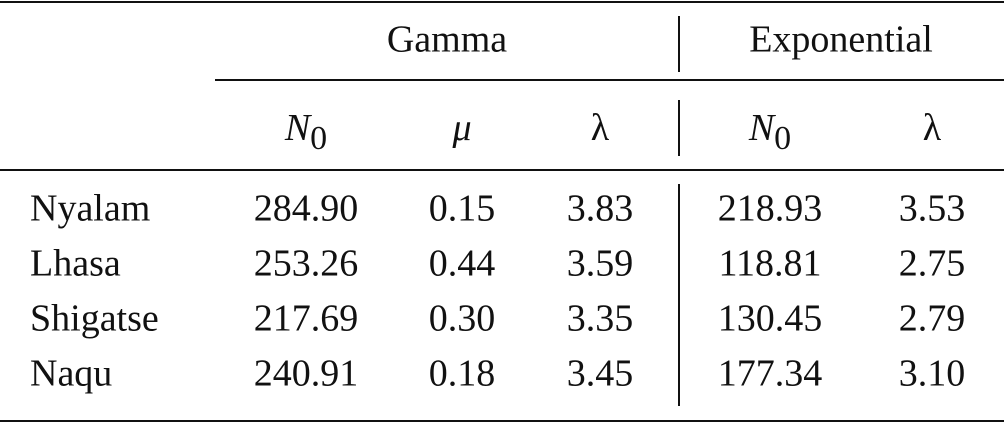 This screenshot has width=1004, height=424. Describe the element at coordinates (770, 319) in the screenshot. I see `cell: 130.45` at that location.